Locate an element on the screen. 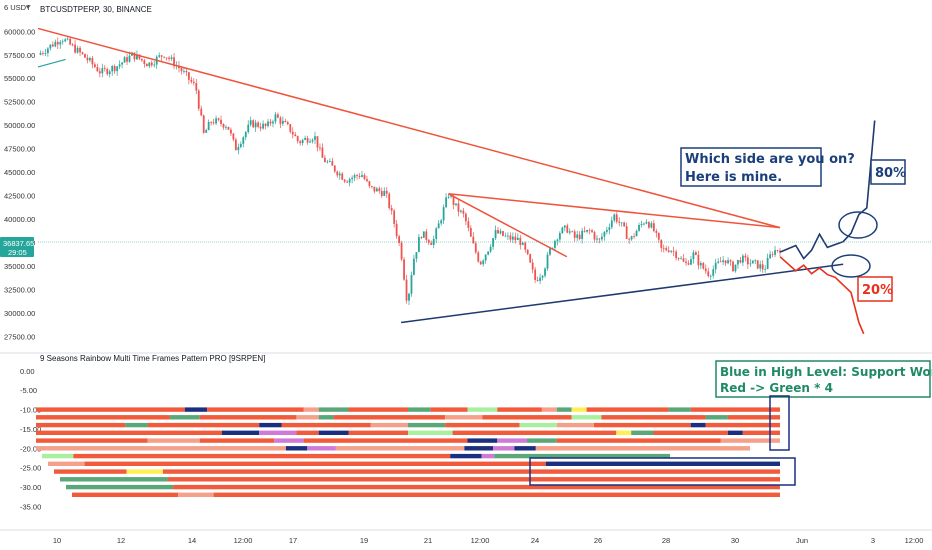  price-tick-label: 60000.00 is located at coordinates (19, 31).